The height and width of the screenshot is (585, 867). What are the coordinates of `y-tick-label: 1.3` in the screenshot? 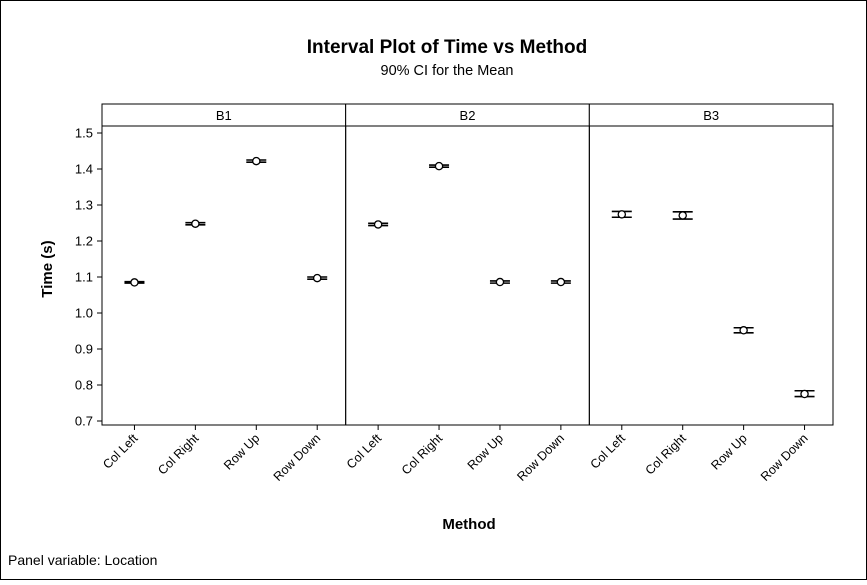 It's located at (84, 205).